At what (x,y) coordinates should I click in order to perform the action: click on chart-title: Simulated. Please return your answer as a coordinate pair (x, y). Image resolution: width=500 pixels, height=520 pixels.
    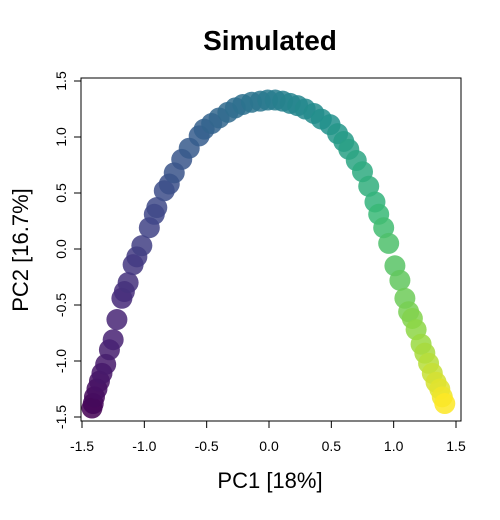
    Looking at the image, I should click on (270, 40).